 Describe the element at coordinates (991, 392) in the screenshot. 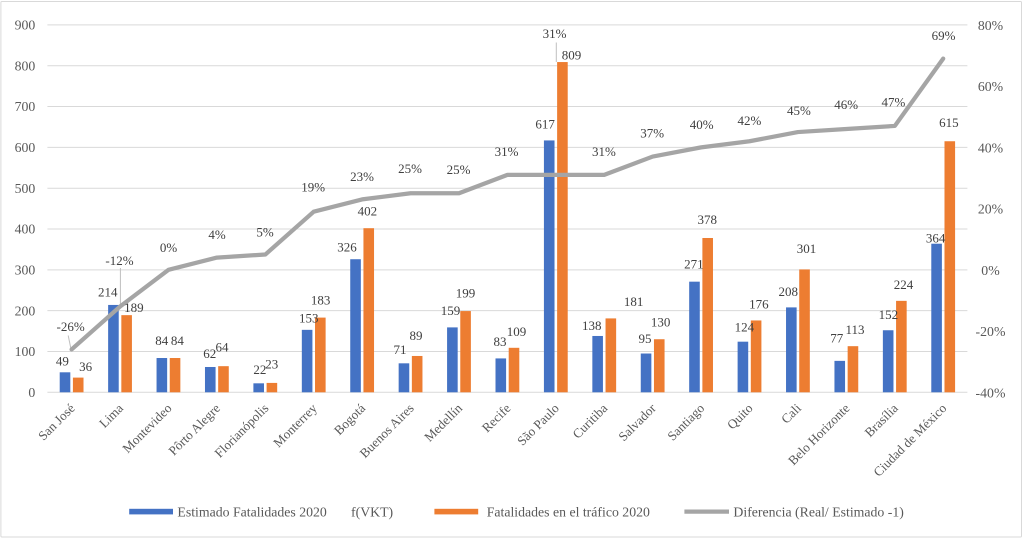

I see `svg-text: -40%` at that location.